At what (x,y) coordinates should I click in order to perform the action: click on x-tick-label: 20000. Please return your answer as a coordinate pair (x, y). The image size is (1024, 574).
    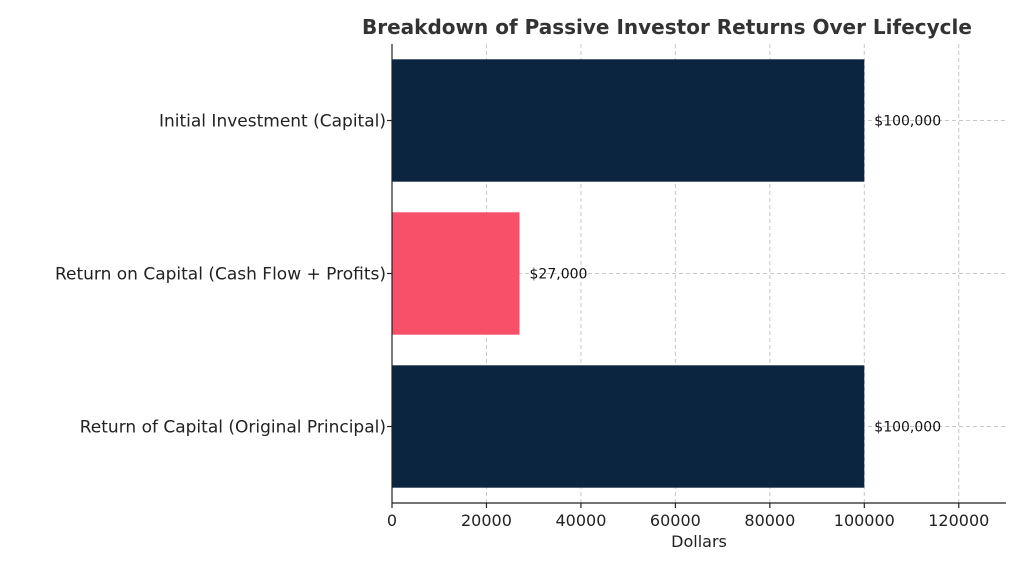
    Looking at the image, I should click on (486, 520).